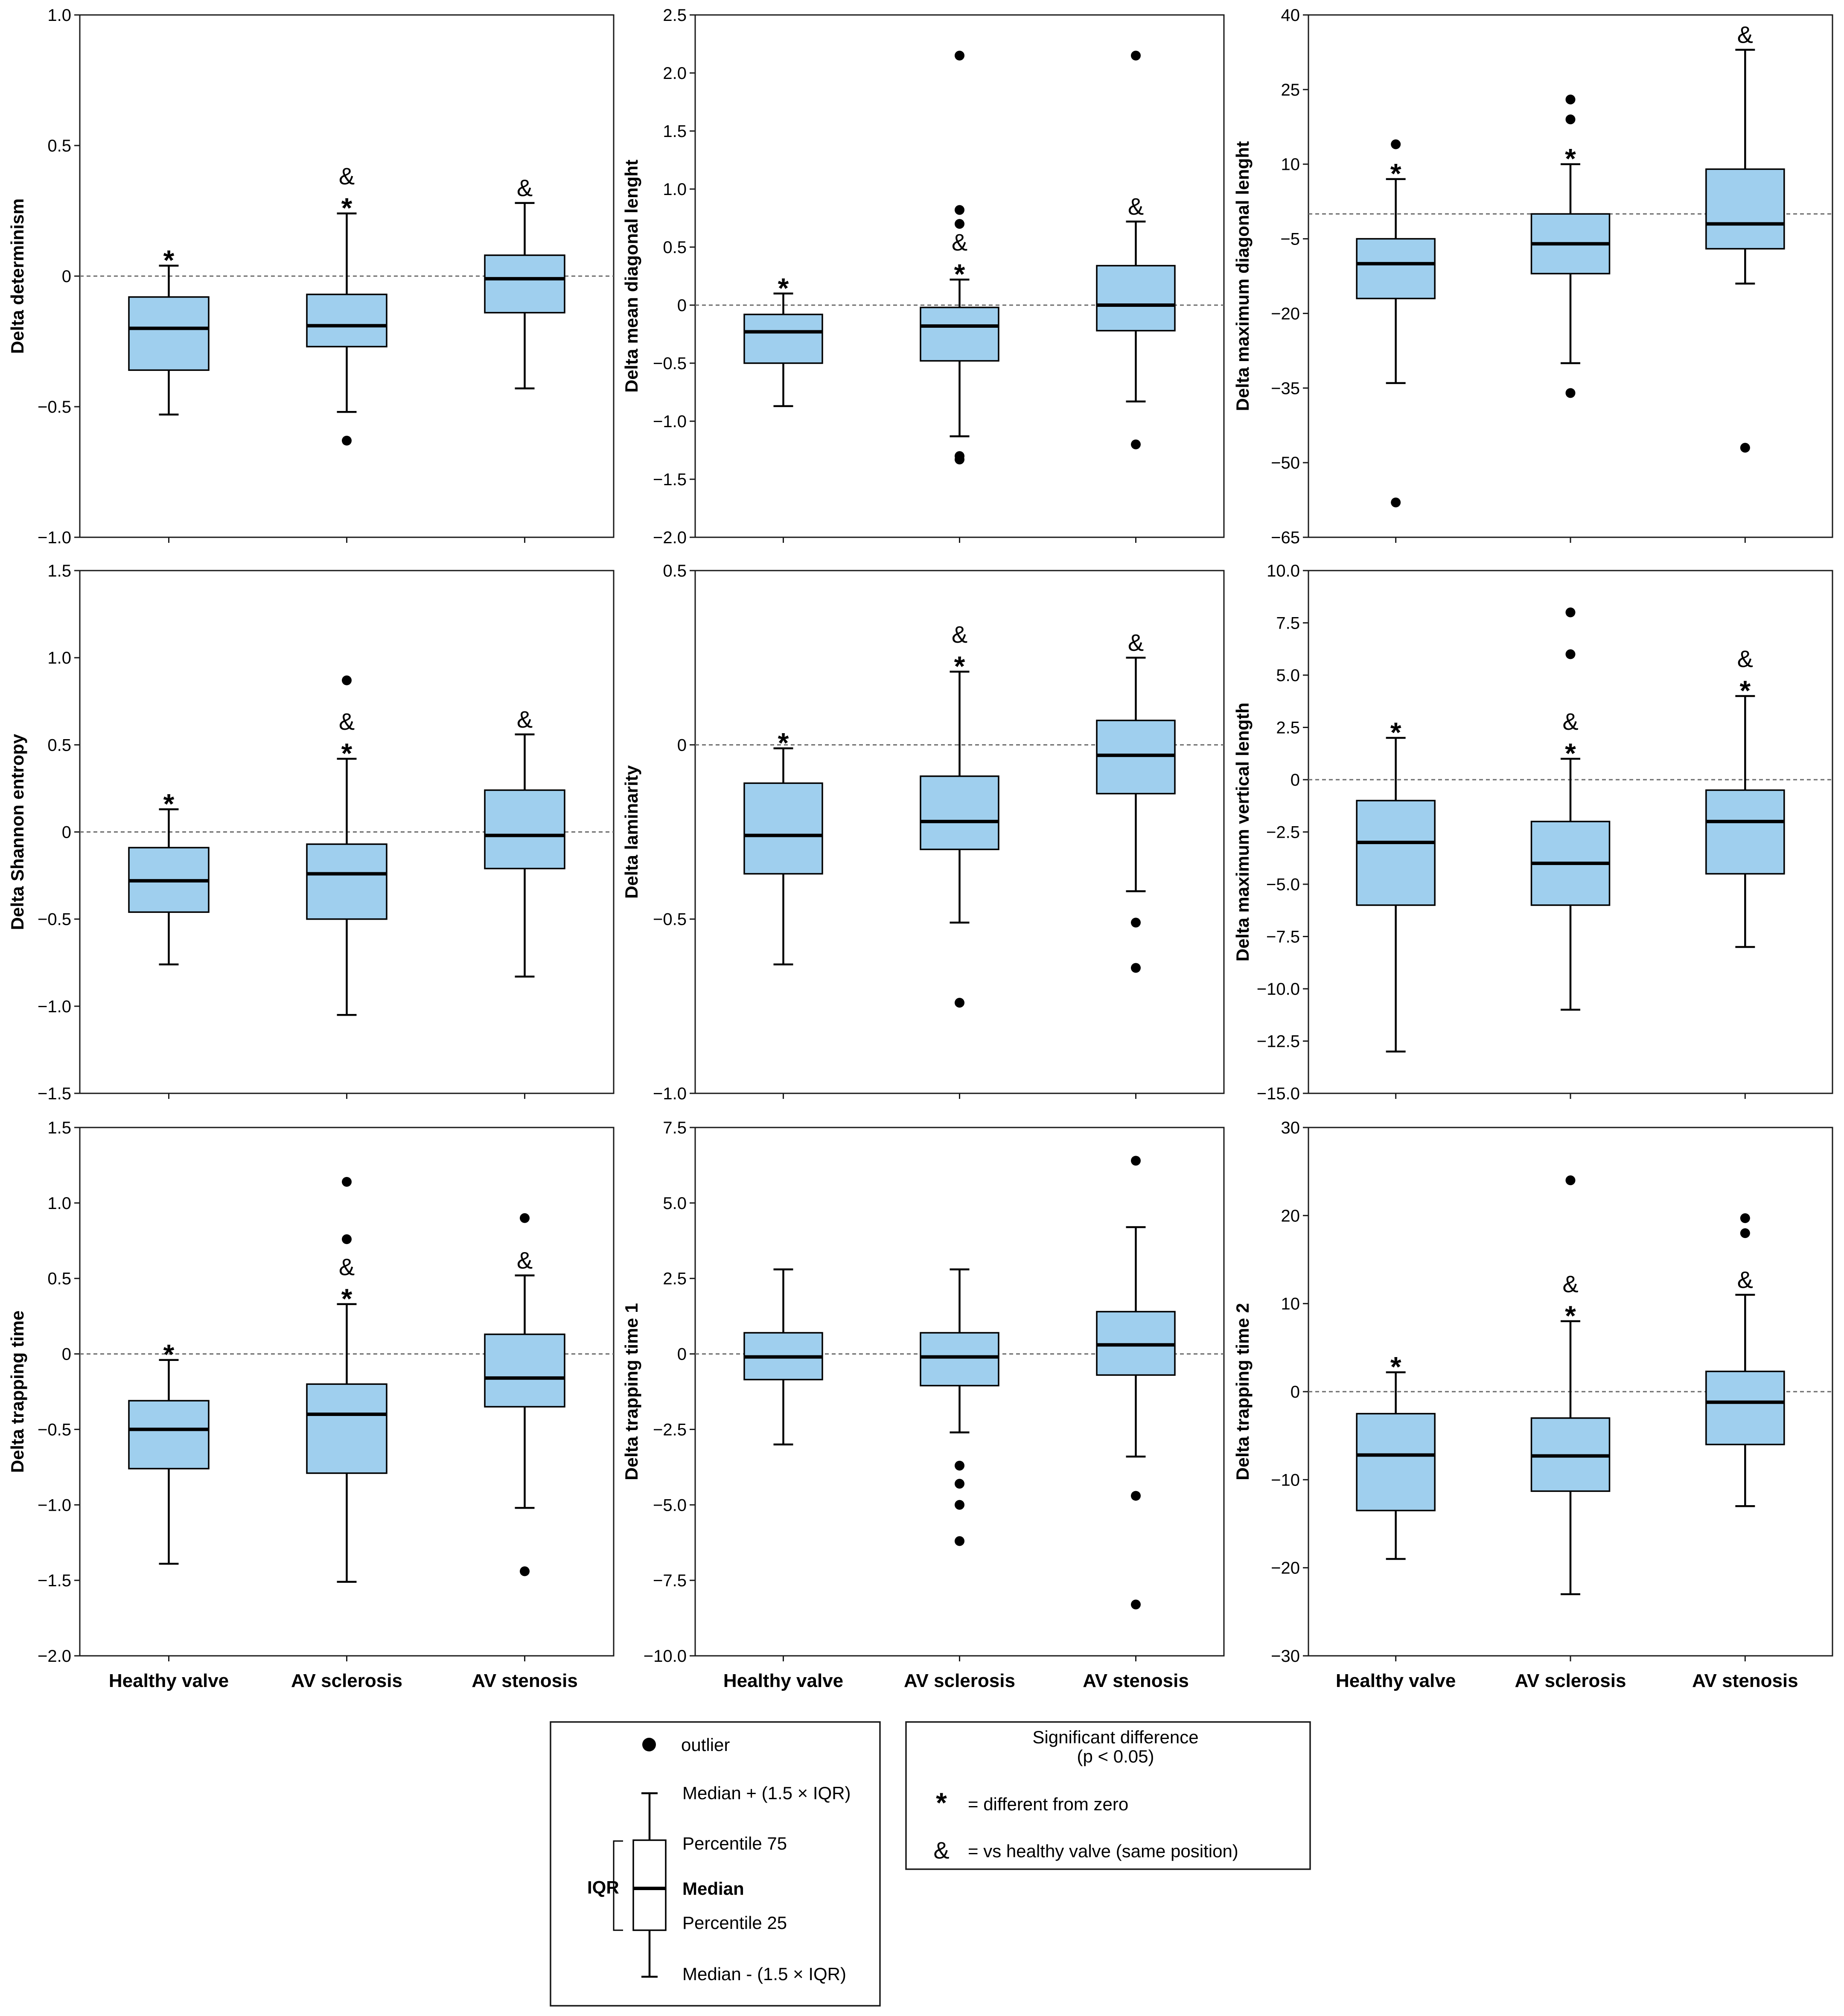  What do you see at coordinates (670, 1581) in the screenshot?
I see `y-tick-label: −7.5` at bounding box center [670, 1581].